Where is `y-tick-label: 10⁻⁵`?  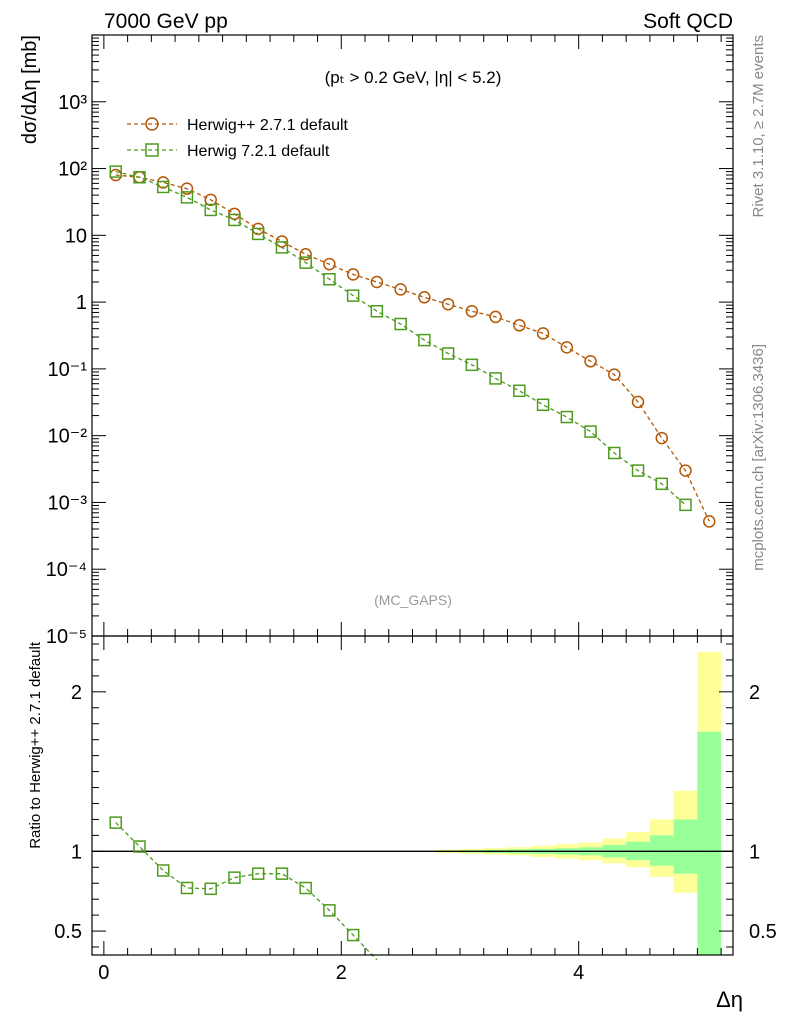
y-tick-label: 10⁻⁵ is located at coordinates (66, 637).